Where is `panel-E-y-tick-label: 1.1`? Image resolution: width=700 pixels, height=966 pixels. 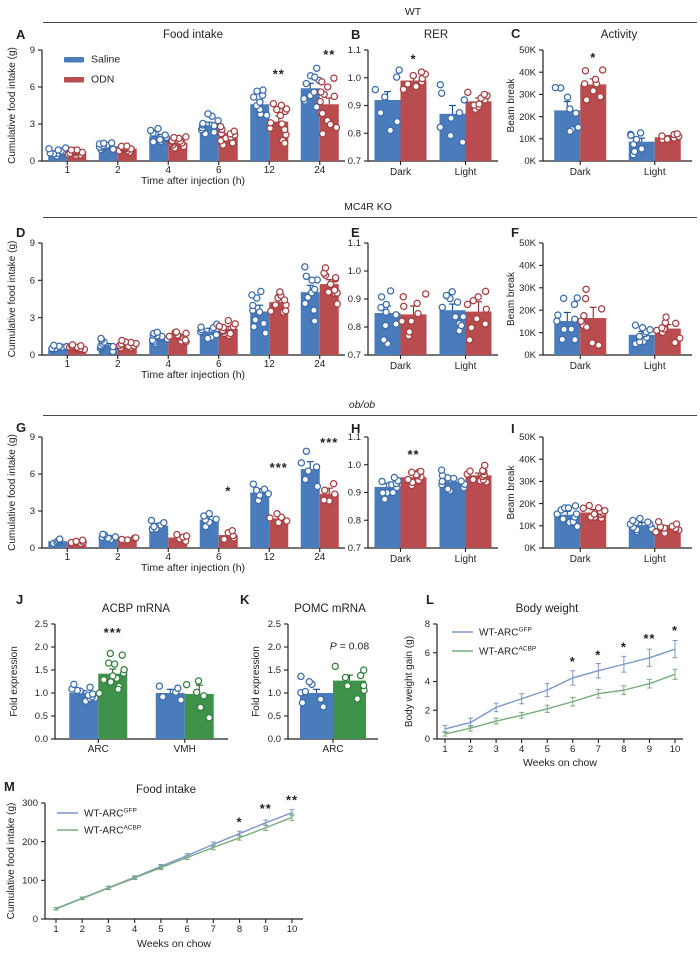
panel-E-y-tick-label: 1.1 is located at coordinates (354, 243).